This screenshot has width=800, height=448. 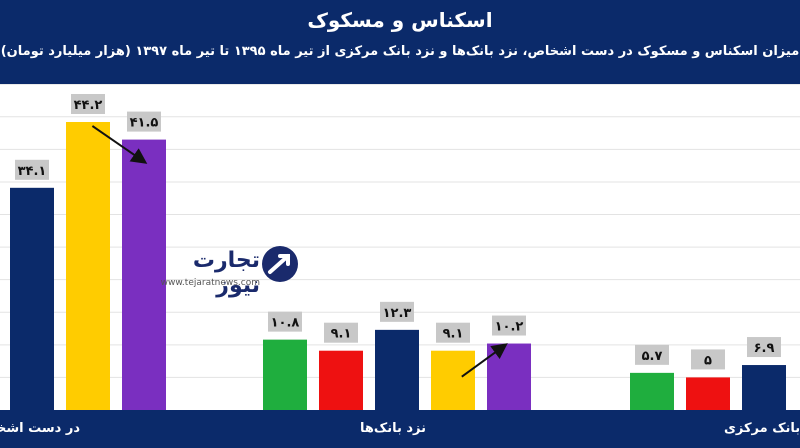 I want to click on data-label: ۵.۷, so click(x=652, y=356).